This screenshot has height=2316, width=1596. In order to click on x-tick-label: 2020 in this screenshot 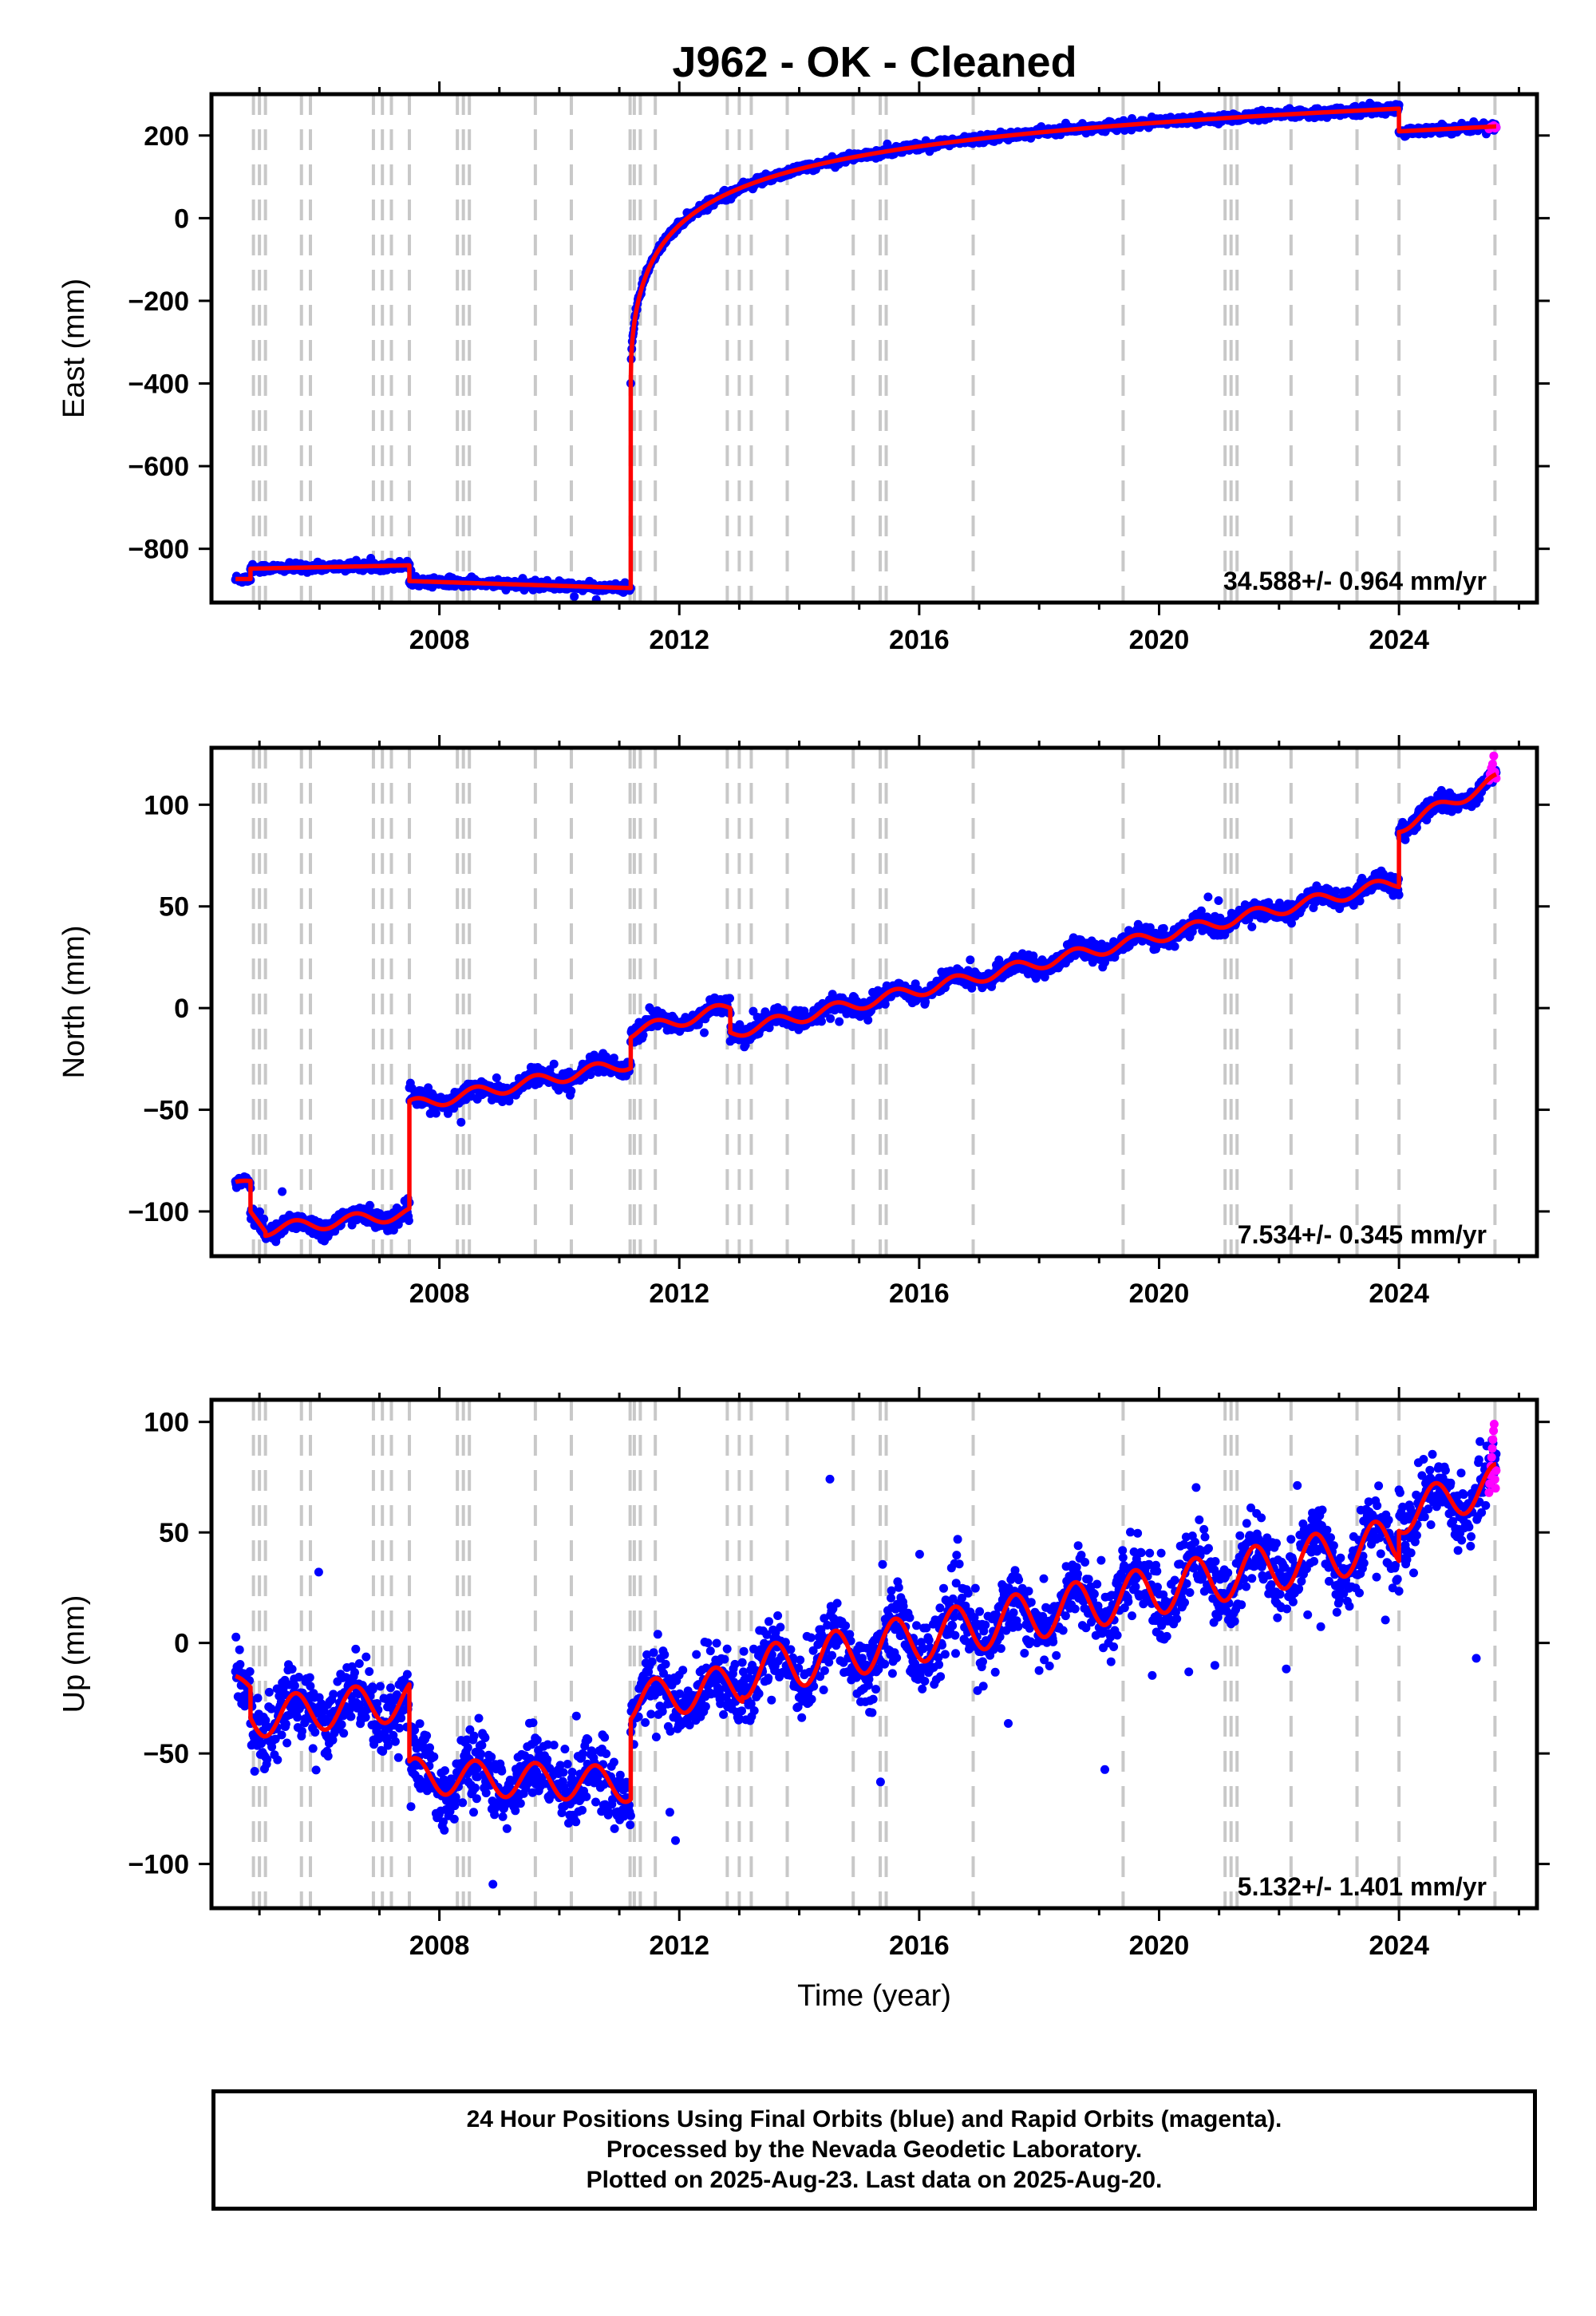, I will do `click(1159, 640)`.